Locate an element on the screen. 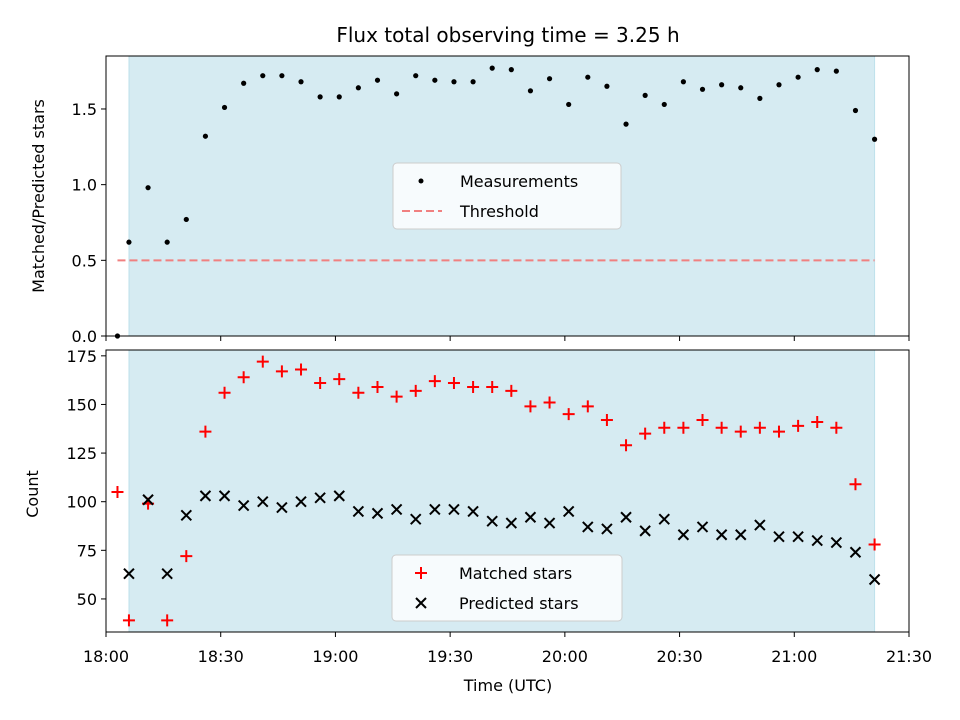 The height and width of the screenshot is (720, 960). x-axis-label: Time (UTC) is located at coordinates (507, 685).